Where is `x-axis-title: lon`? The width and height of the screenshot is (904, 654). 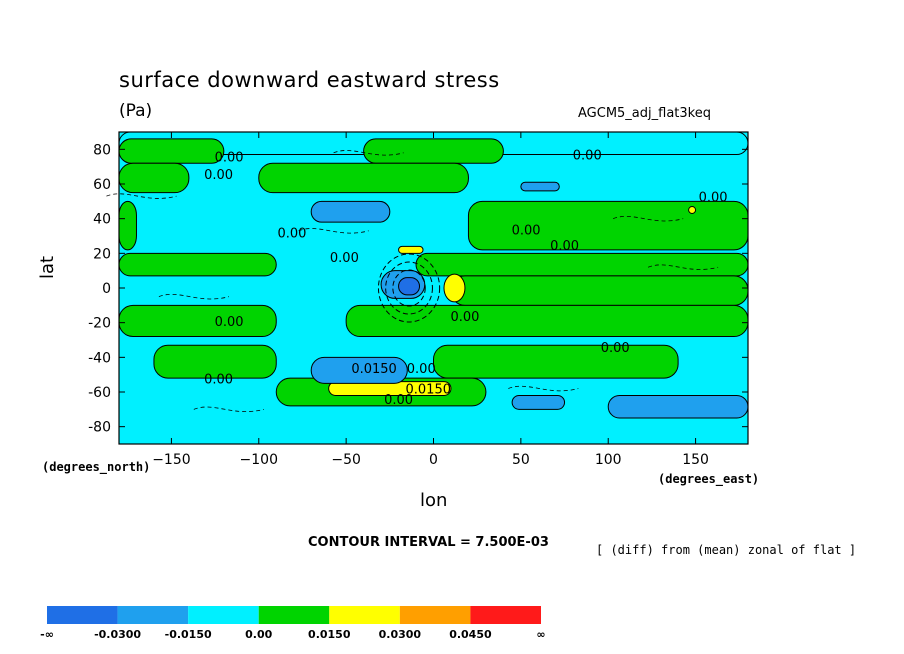
x-axis-title: lon is located at coordinates (434, 500).